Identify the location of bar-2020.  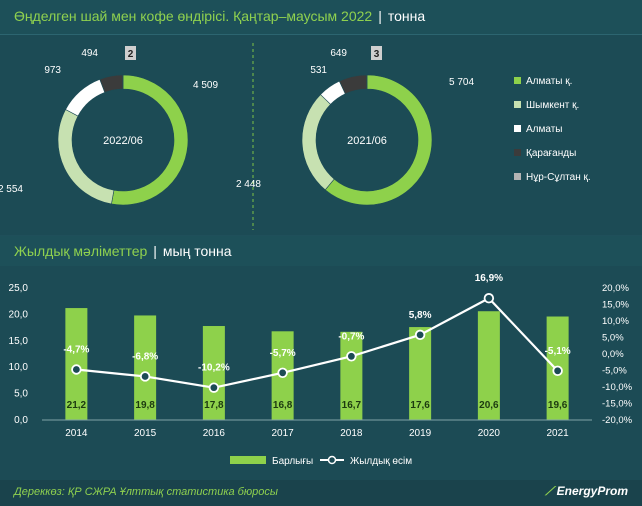
(488, 365).